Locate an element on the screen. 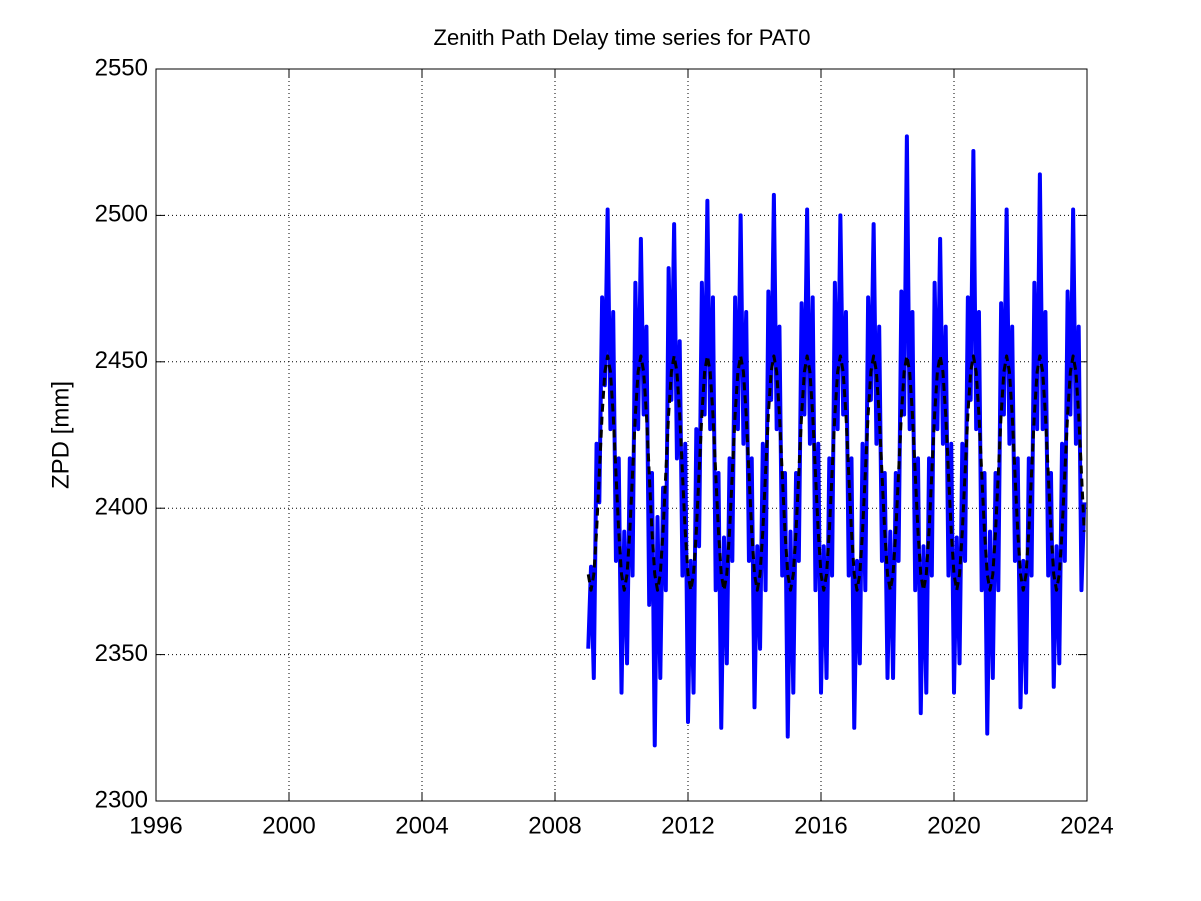  chart-title: Zenith Path Delay time series for PAT0 is located at coordinates (622, 37).